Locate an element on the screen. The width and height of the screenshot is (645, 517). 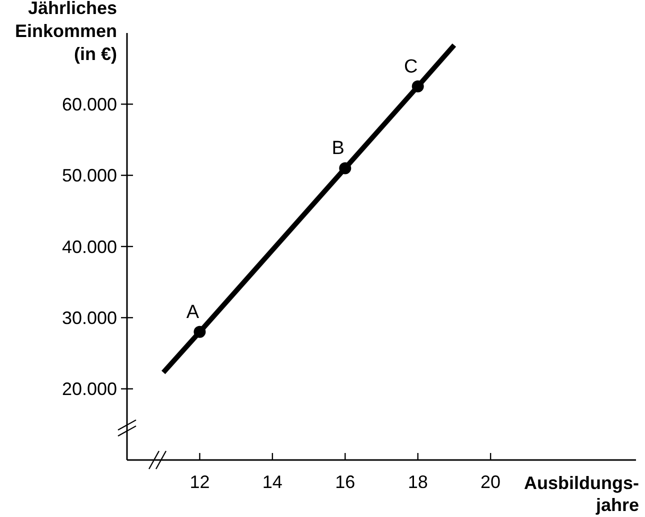
y-tick-label: 40.000 is located at coordinates (89, 246).